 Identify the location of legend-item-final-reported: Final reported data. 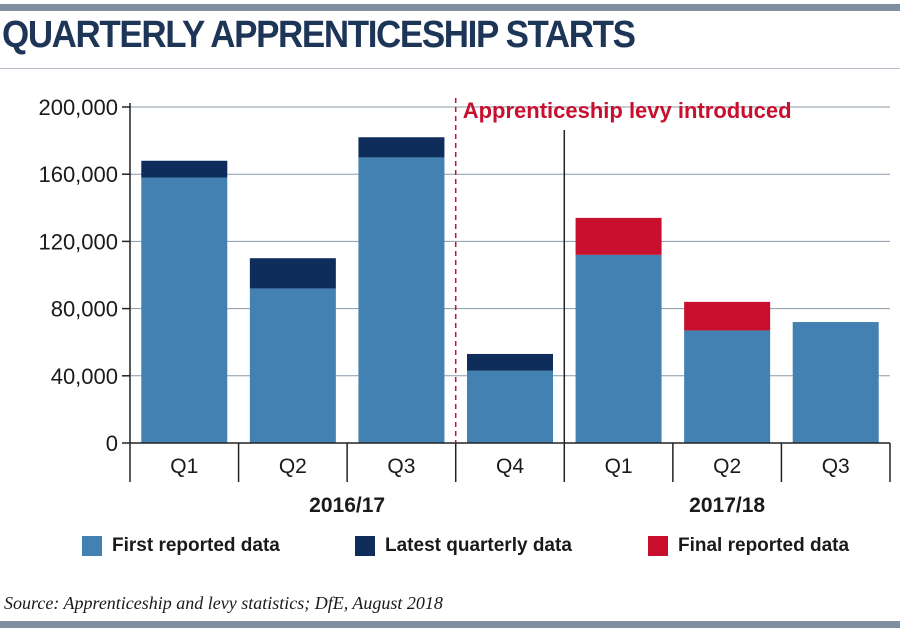
(748, 546).